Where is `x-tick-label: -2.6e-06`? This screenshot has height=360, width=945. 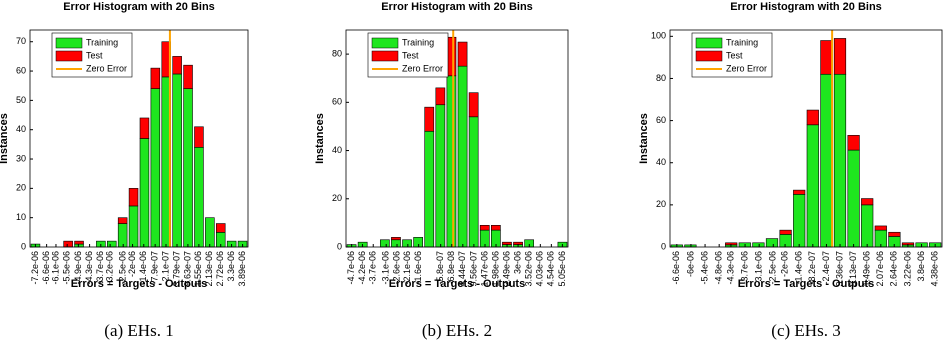
x-tick-label: -2.6e-06 is located at coordinates (396, 268).